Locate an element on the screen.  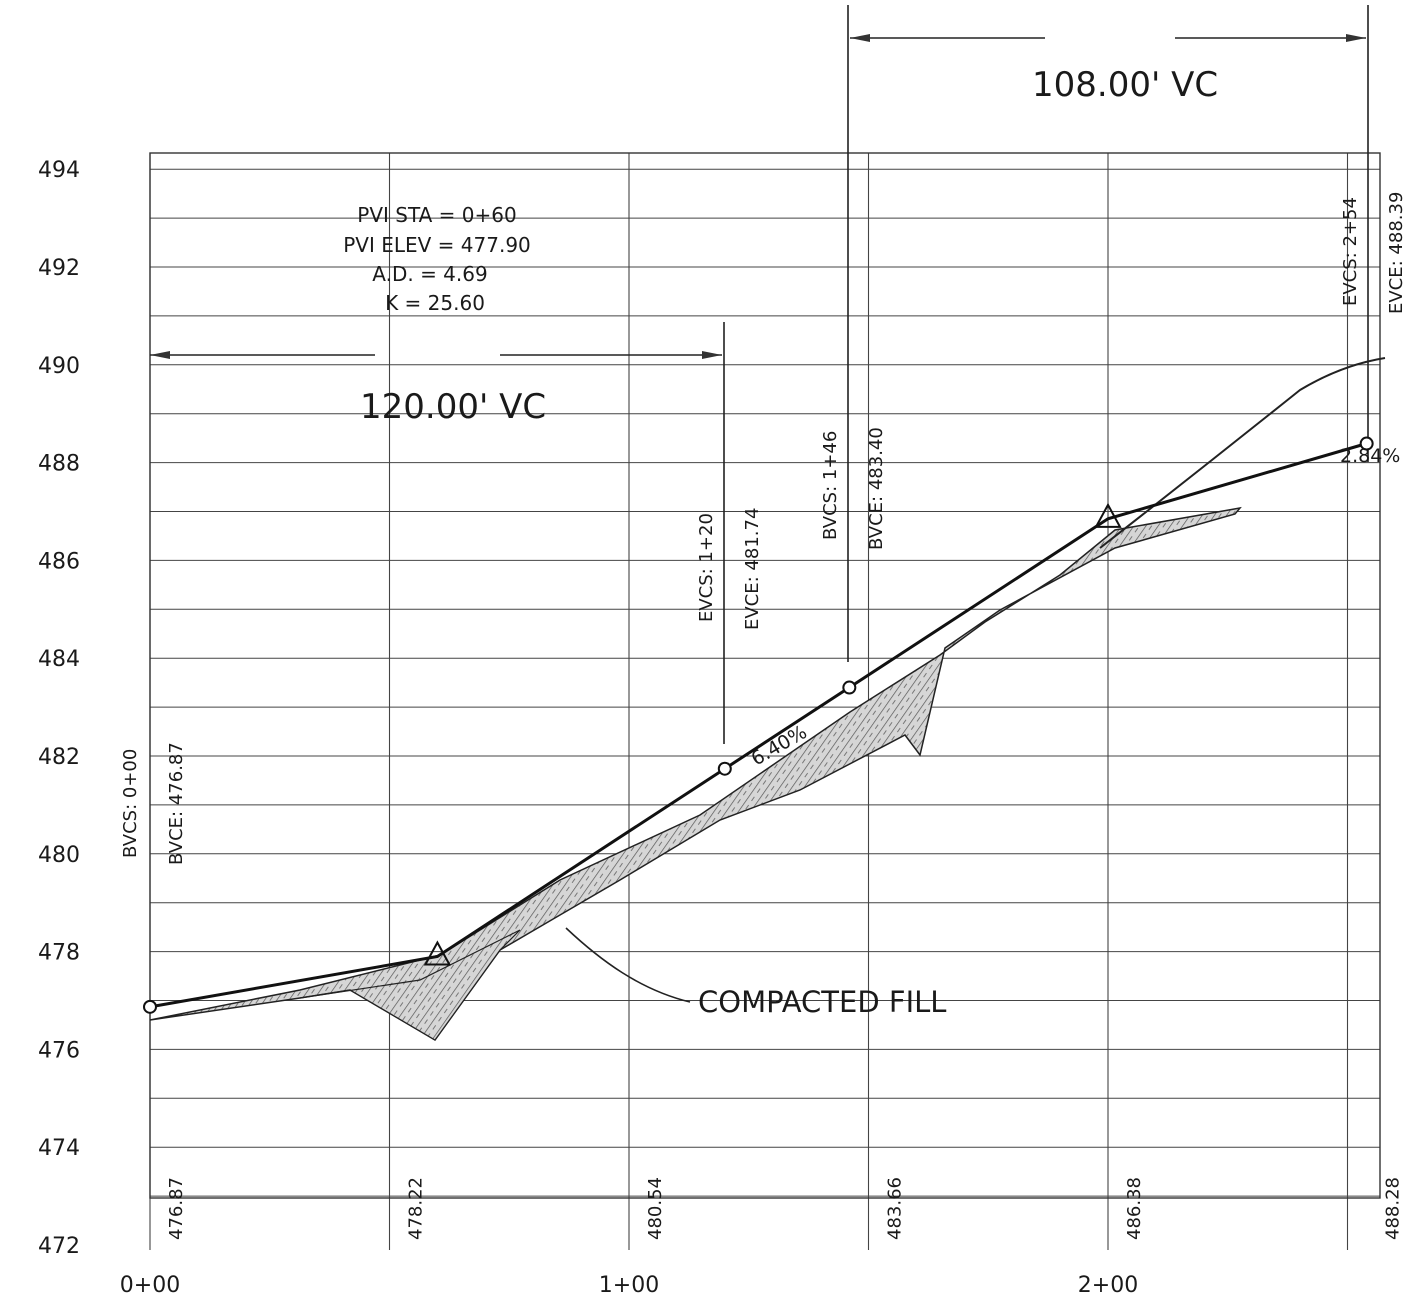
y-tick-label: 474 is located at coordinates (59, 1148).